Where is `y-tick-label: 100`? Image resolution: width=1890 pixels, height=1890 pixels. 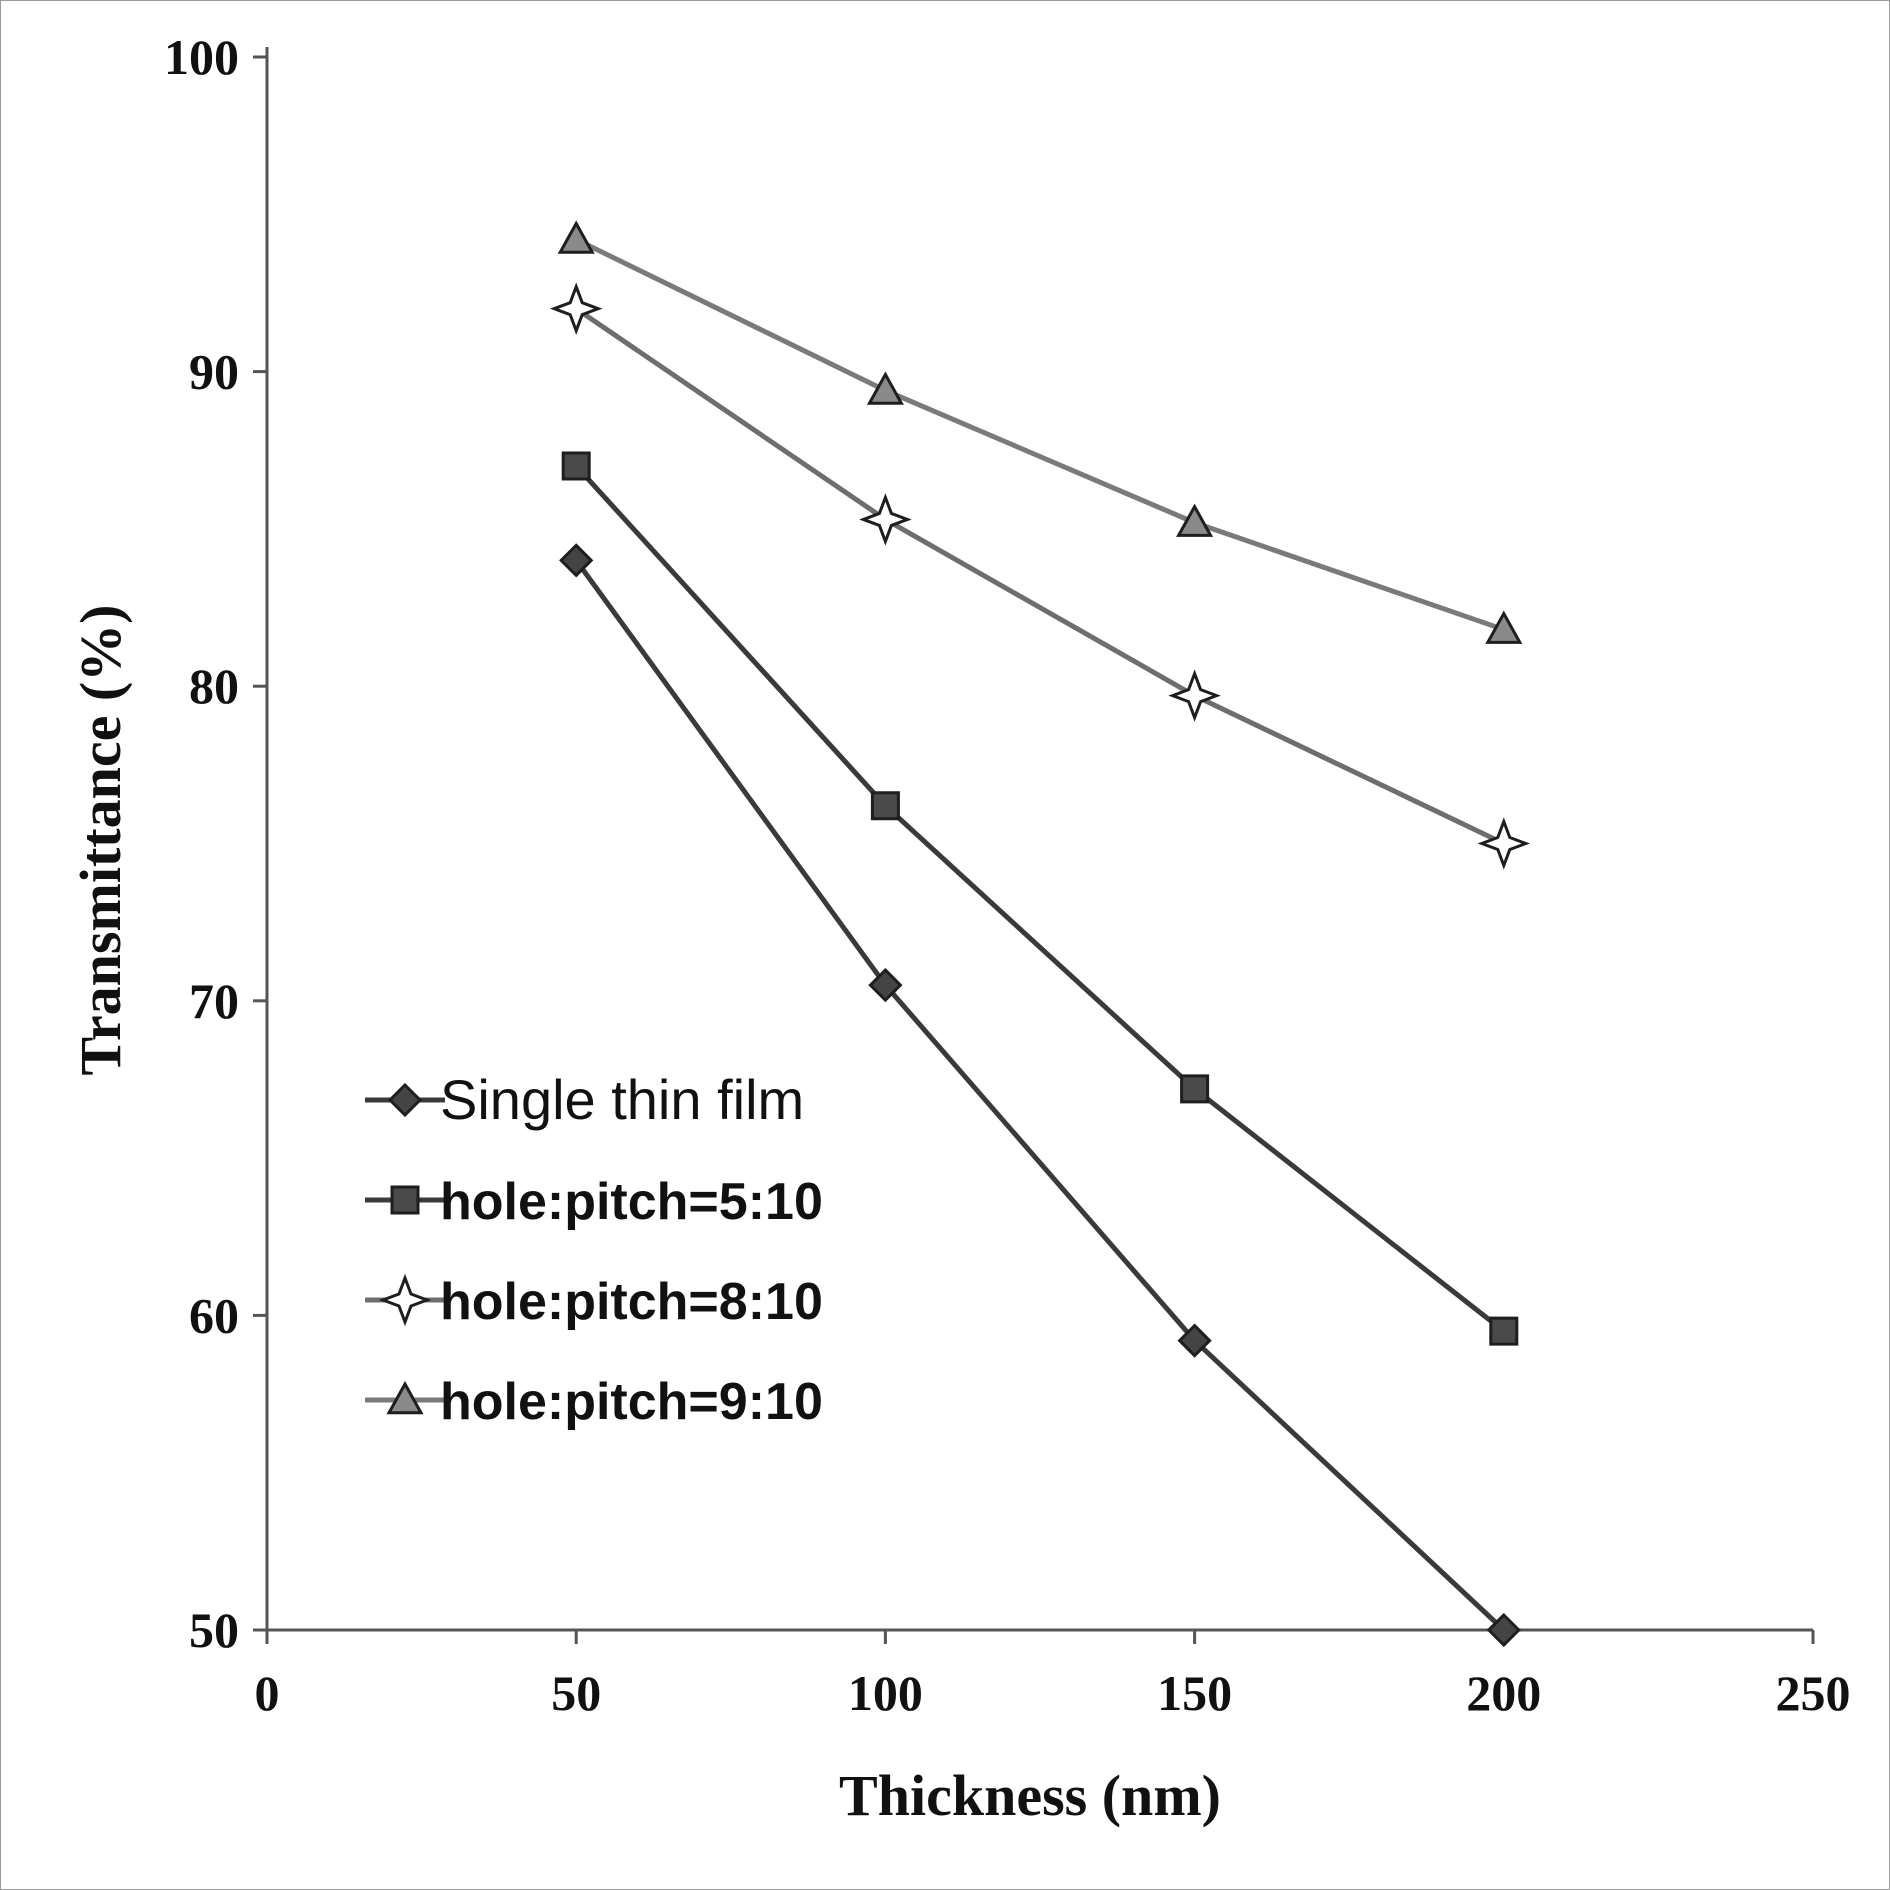
y-tick-label: 100 is located at coordinates (201, 57).